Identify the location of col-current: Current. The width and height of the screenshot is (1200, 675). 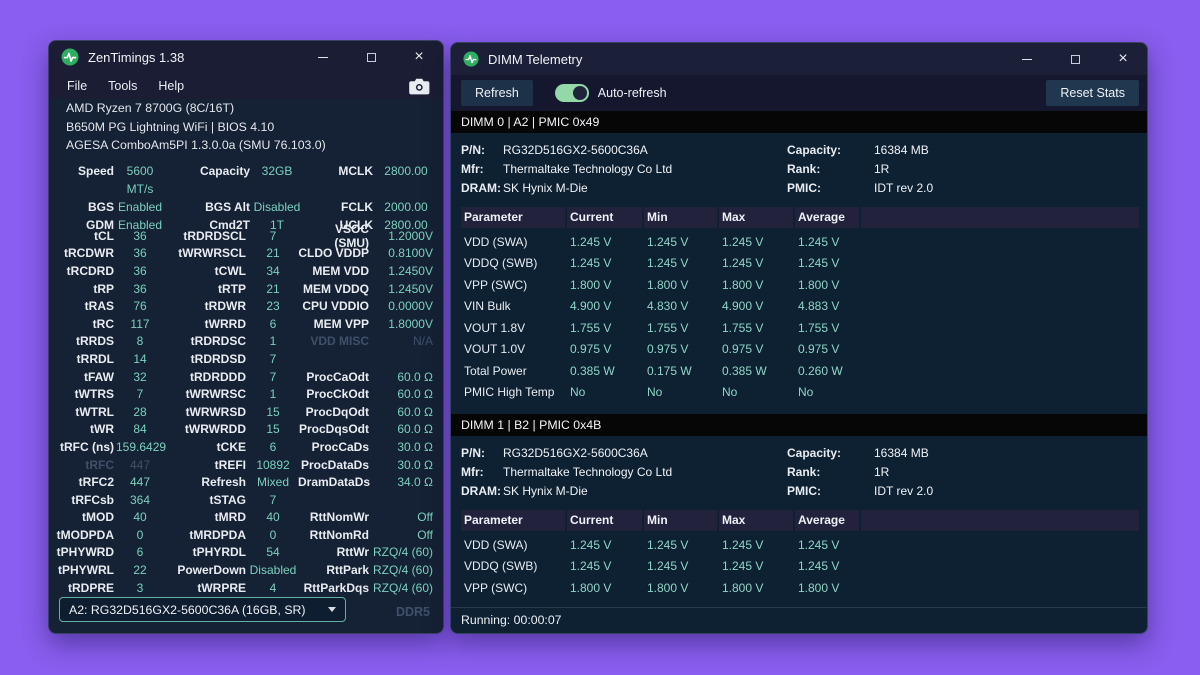
(604, 217).